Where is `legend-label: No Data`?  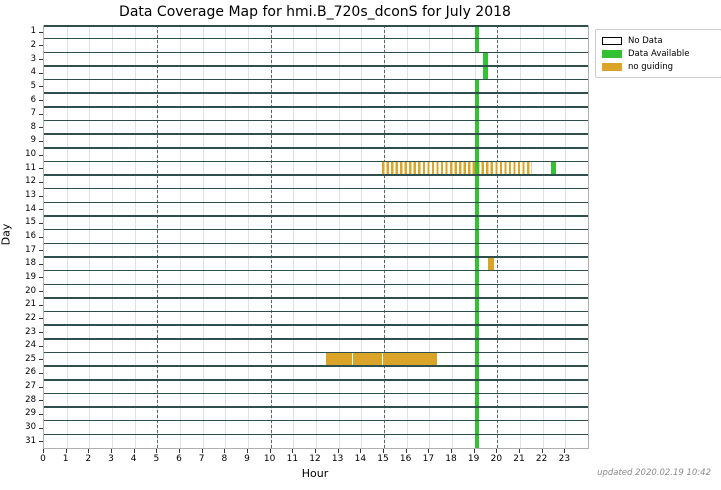
legend-label: No Data is located at coordinates (645, 40).